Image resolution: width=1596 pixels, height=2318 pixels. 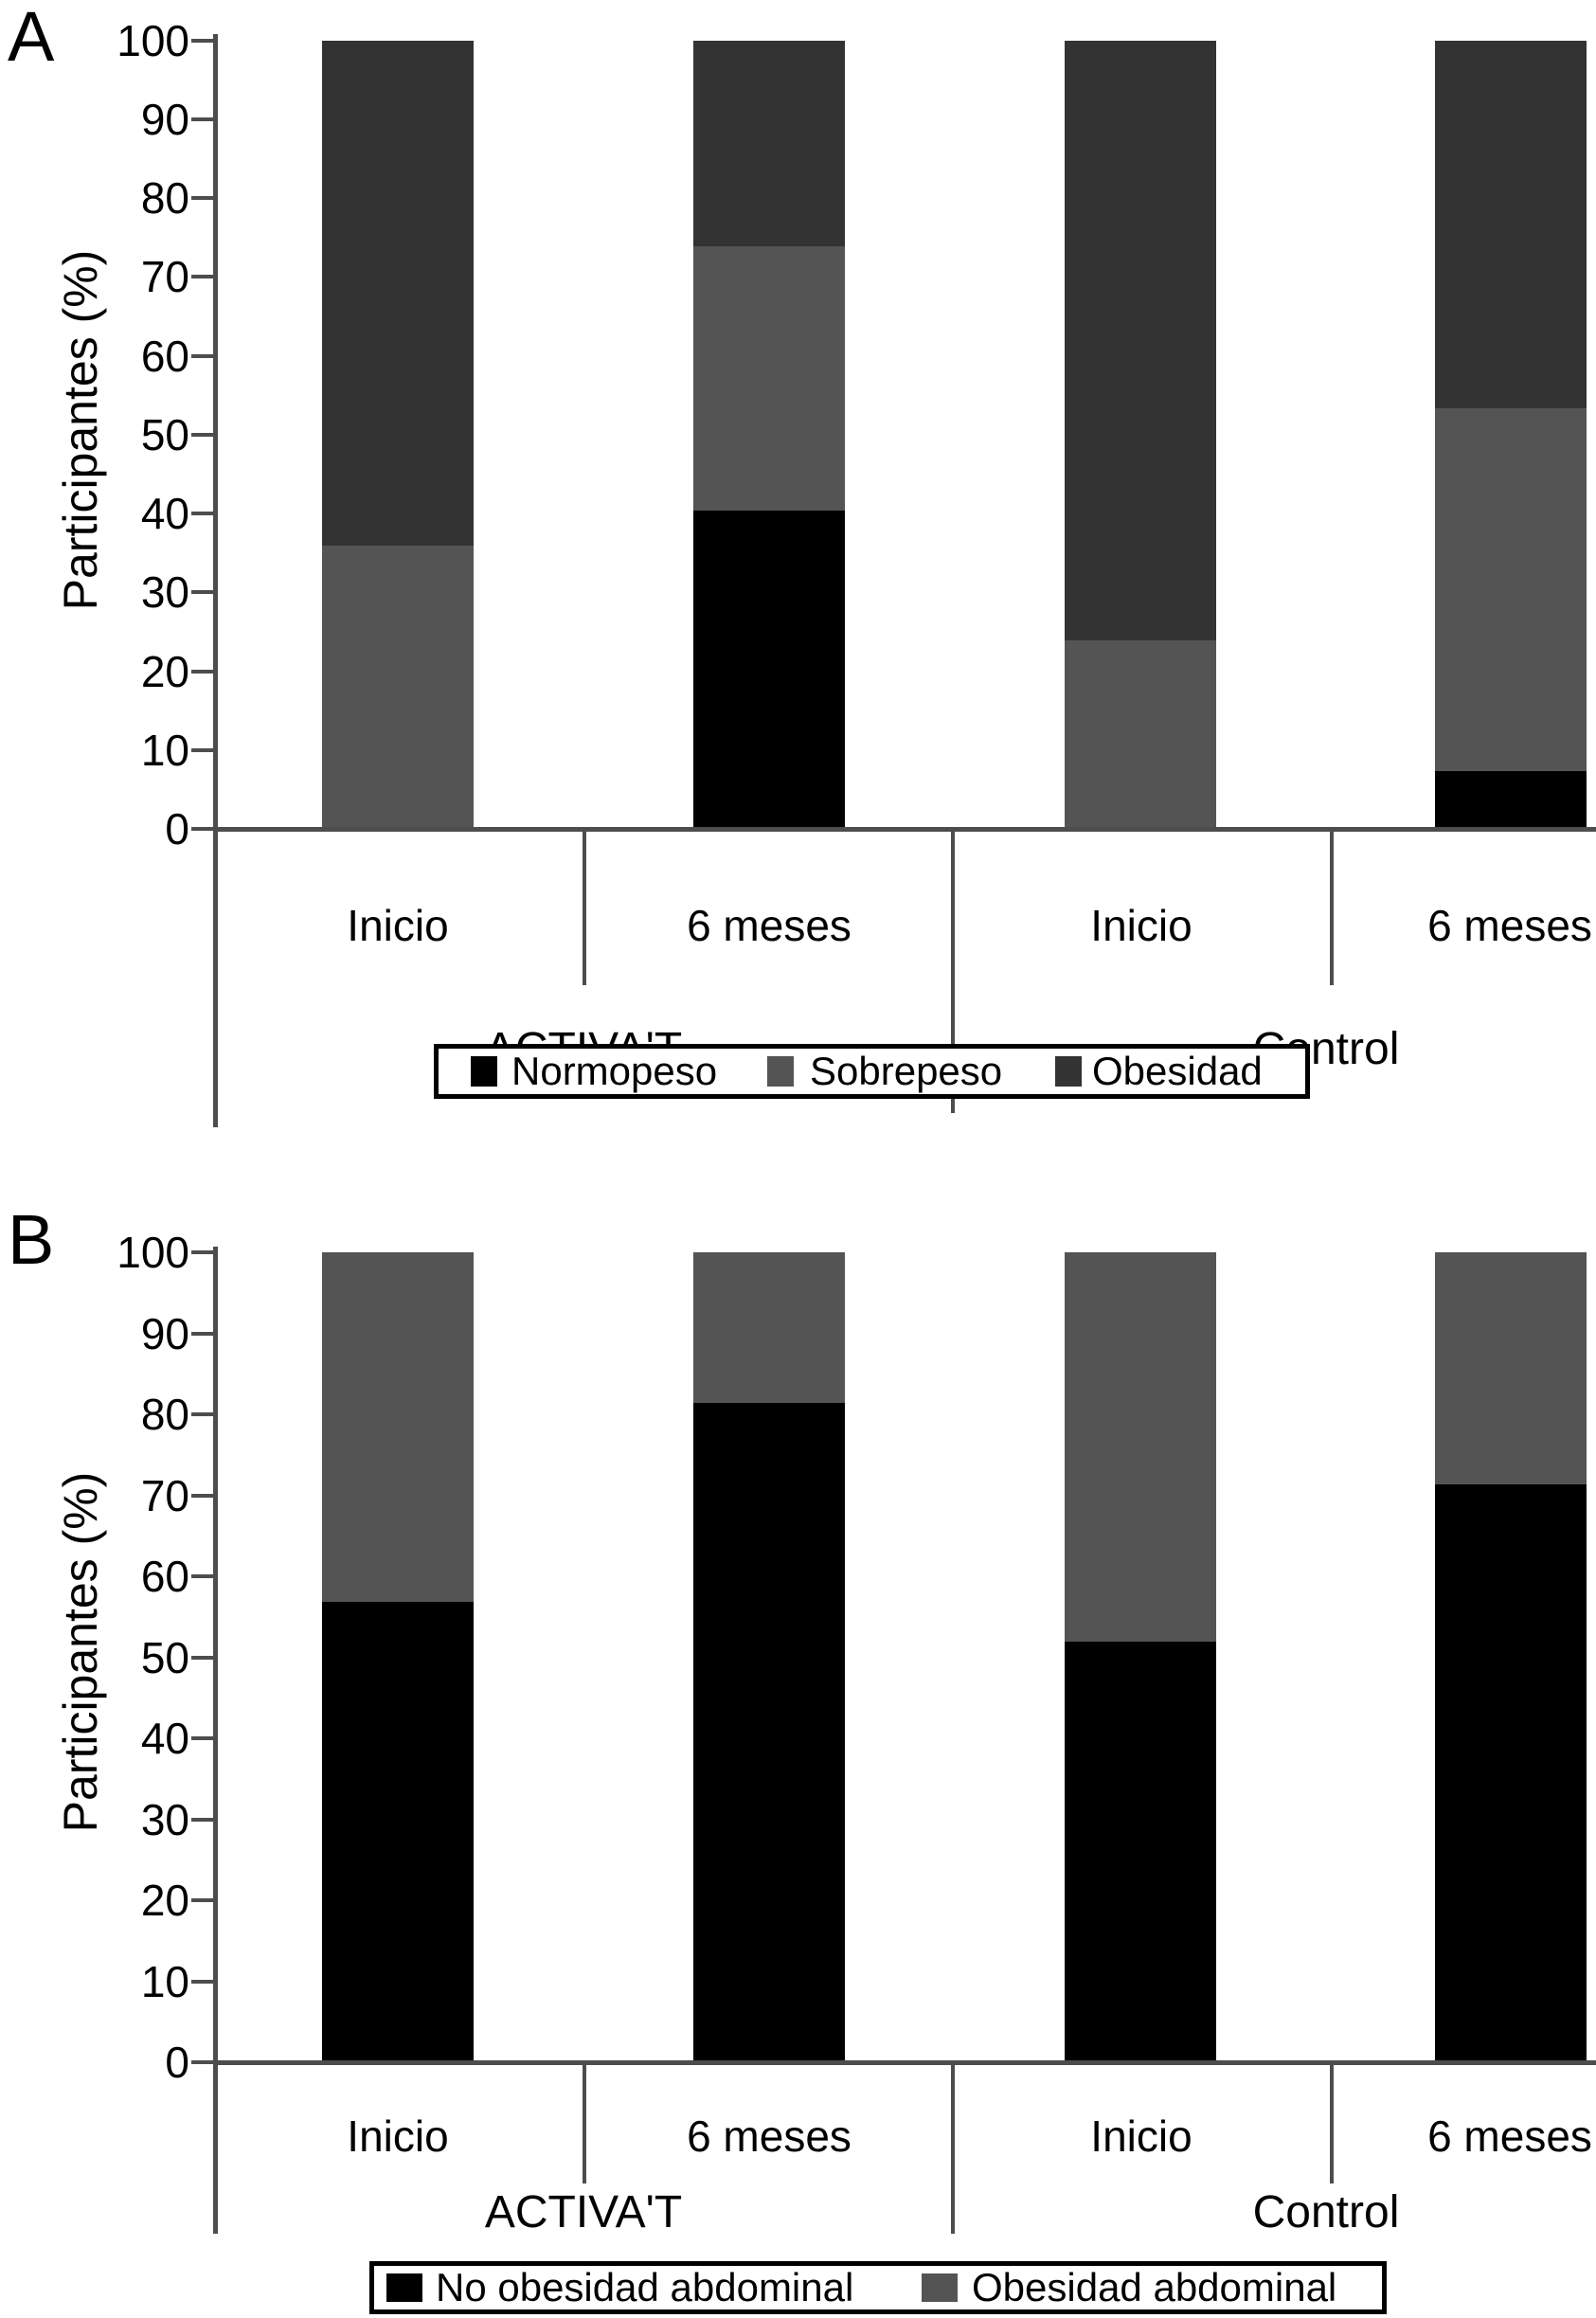 What do you see at coordinates (615, 1071) in the screenshot?
I see `legend-label: Normopeso` at bounding box center [615, 1071].